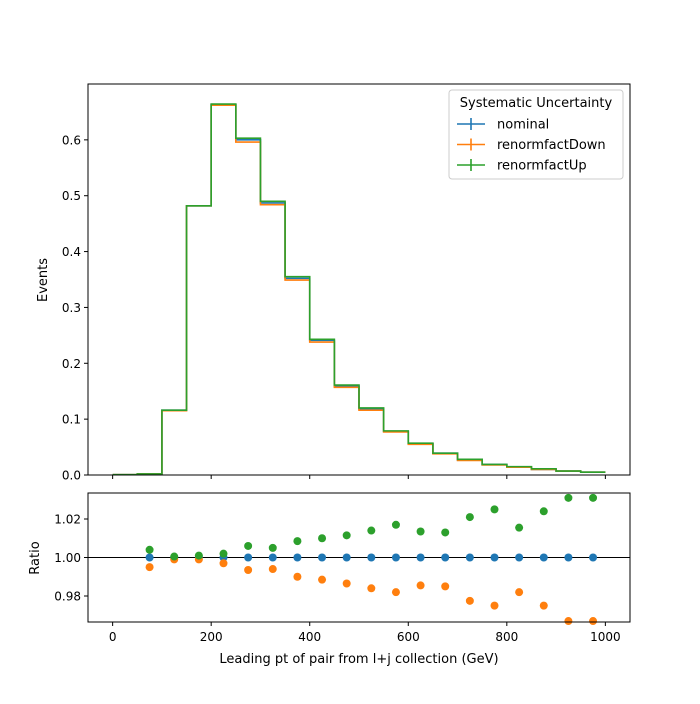 Image resolution: width=700 pixels, height=704 pixels. What do you see at coordinates (605, 637) in the screenshot?
I see `x-tick-label: 1000` at bounding box center [605, 637].